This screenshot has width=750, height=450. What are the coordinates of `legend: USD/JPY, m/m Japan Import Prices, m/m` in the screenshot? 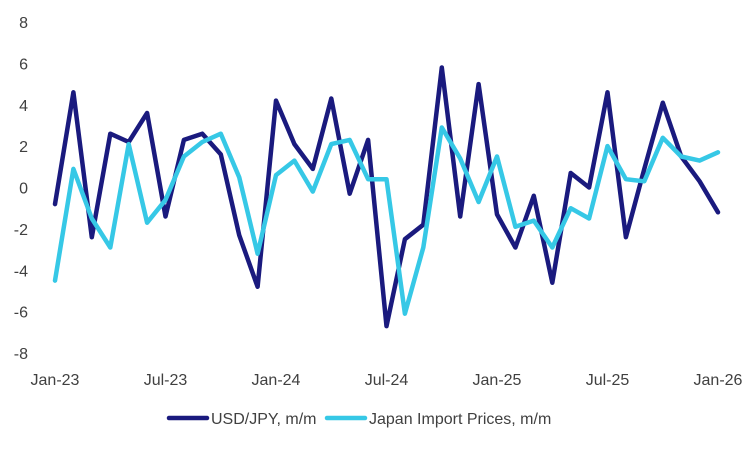 It's located at (358, 419).